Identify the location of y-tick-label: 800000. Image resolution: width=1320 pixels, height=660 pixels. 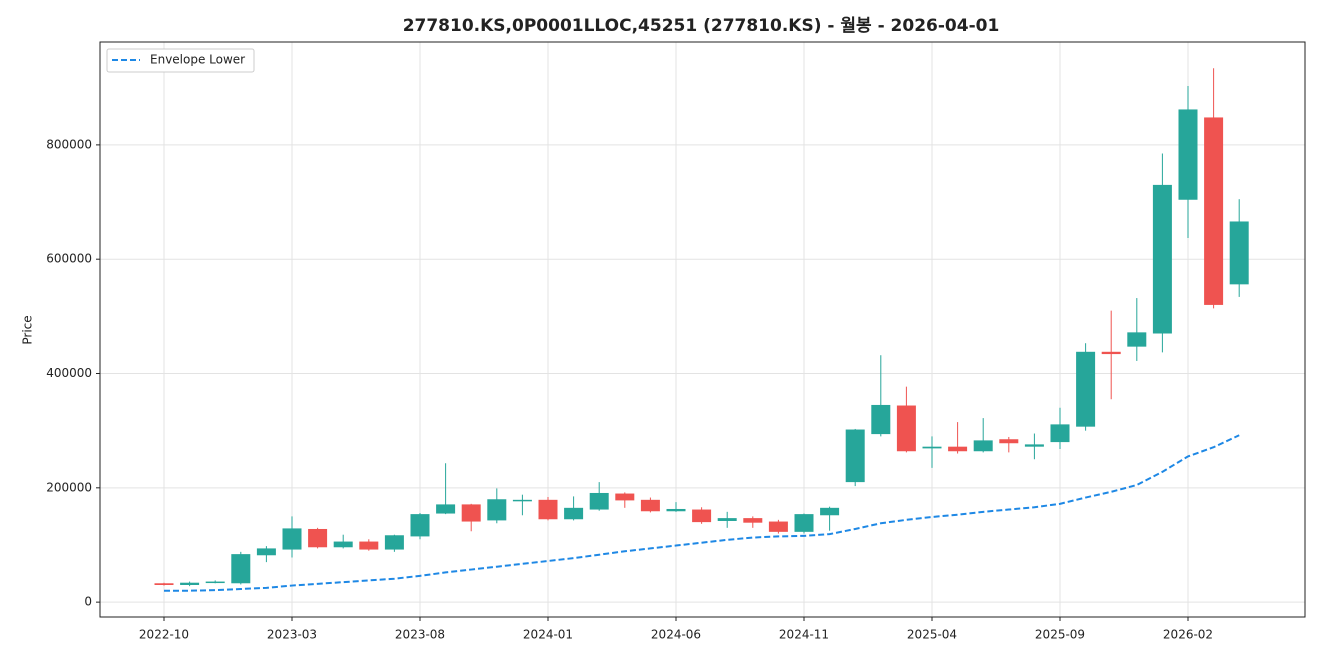
(69, 144).